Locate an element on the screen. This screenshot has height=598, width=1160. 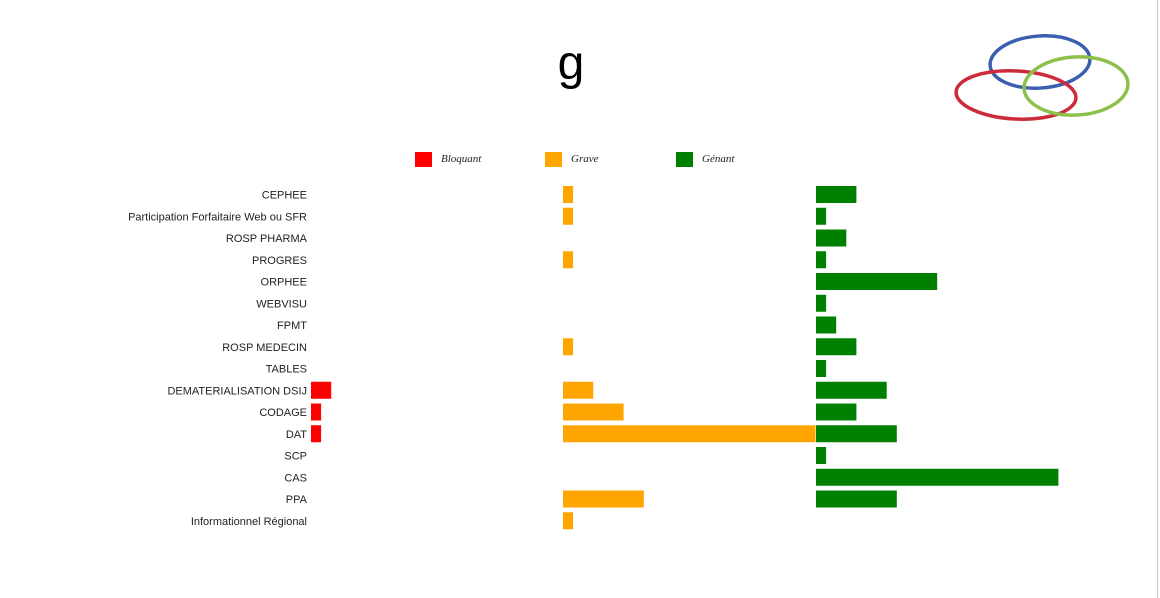
category-label: ROSP PHARMA is located at coordinates (267, 239).